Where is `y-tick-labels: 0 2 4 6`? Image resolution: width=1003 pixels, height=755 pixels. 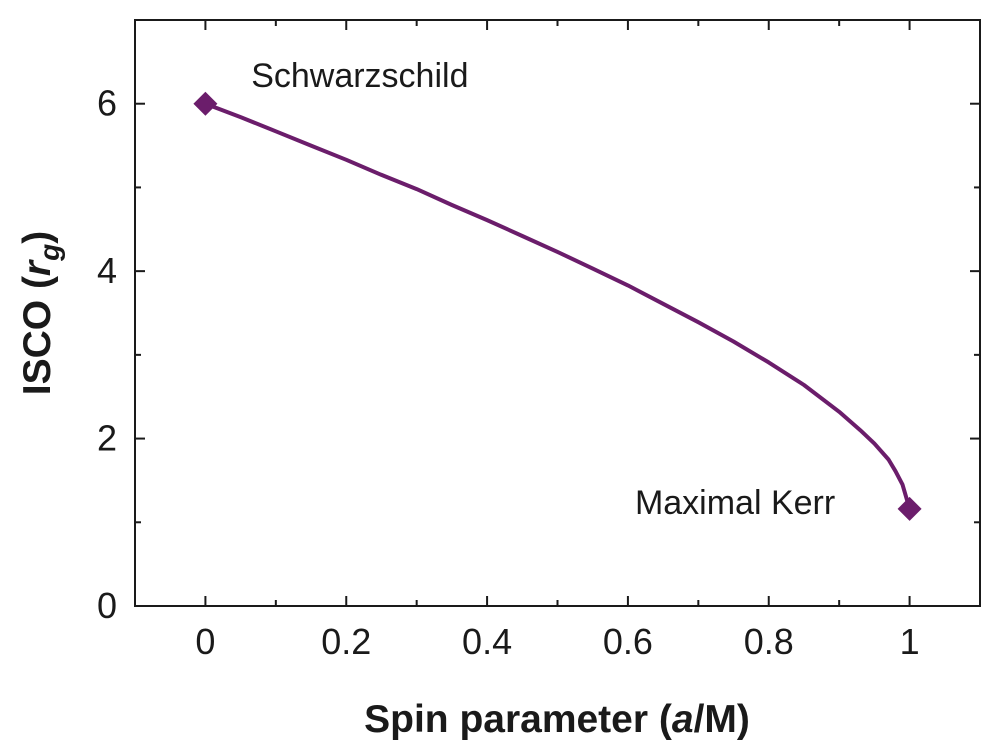 y-tick-labels: 0 2 4 6 is located at coordinates (107, 354).